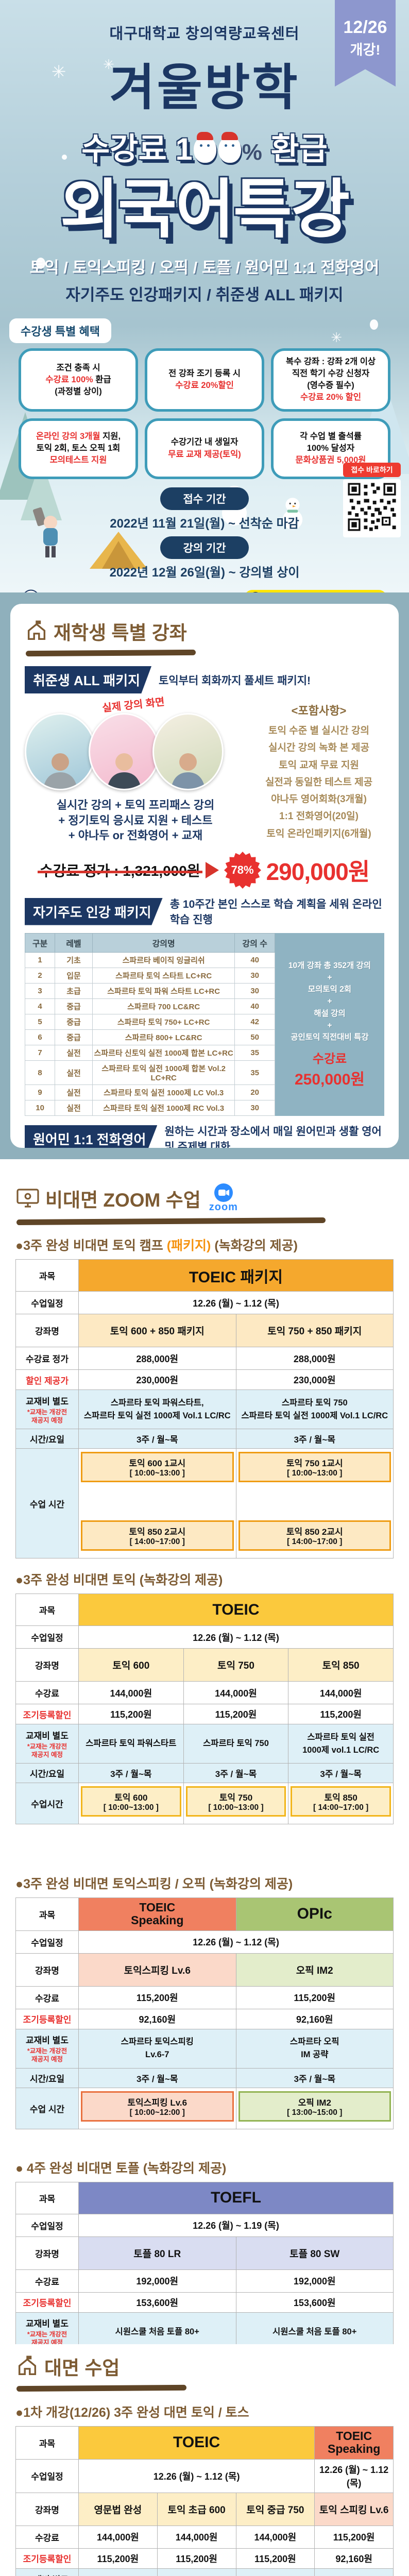 The height and width of the screenshot is (2576, 409). What do you see at coordinates (204, 380) in the screenshot?
I see `benefit-card: 전 강좌 조기 등록 시 수강료 20%할인` at bounding box center [204, 380].